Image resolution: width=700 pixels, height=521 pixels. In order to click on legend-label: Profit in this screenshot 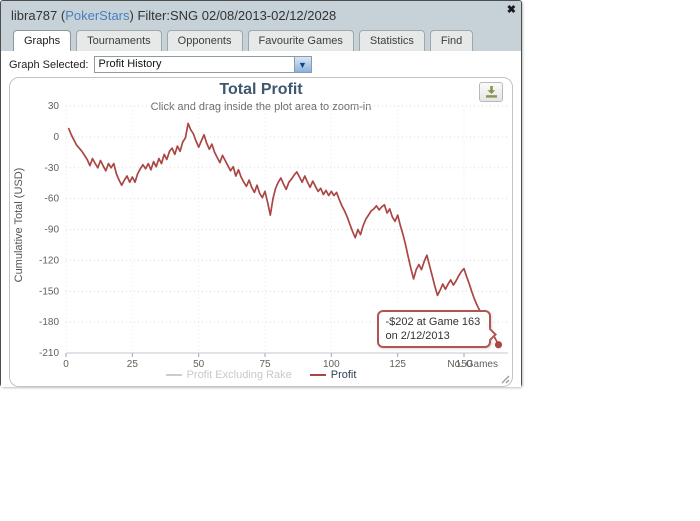, I will do `click(343, 375)`.